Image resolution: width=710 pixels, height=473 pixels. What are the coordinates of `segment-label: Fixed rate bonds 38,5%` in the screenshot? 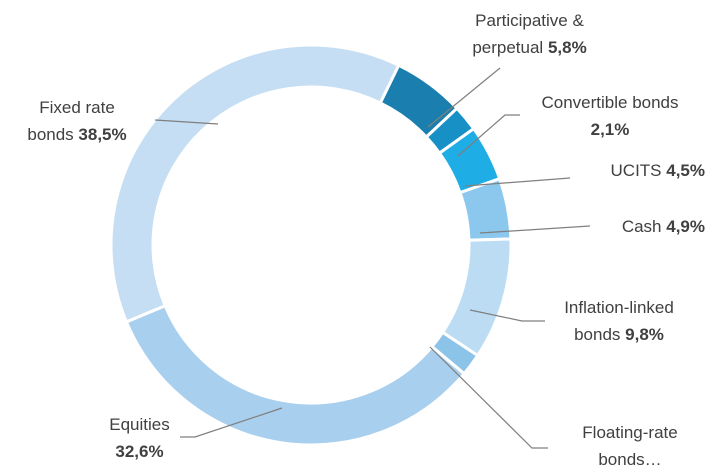 It's located at (77, 121).